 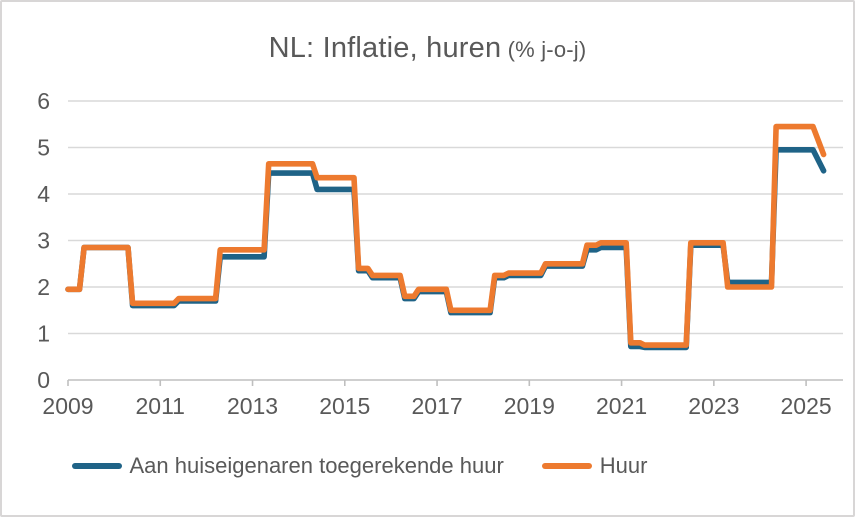 What do you see at coordinates (96, 466) in the screenshot?
I see `blue-line-swatch-icon` at bounding box center [96, 466].